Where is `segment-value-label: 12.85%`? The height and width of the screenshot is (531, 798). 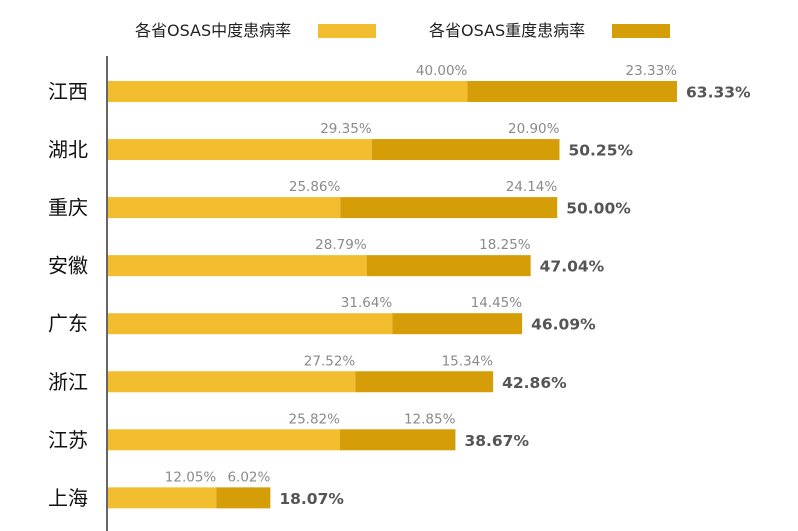
segment-value-label: 12.85% is located at coordinates (430, 419).